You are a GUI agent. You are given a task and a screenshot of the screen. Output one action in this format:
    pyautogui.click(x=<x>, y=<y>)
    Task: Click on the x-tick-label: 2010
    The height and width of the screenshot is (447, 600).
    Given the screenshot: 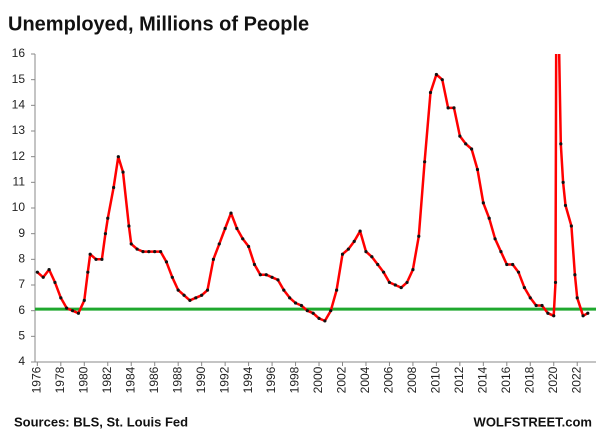 What is the action you would take?
    pyautogui.click(x=436, y=379)
    